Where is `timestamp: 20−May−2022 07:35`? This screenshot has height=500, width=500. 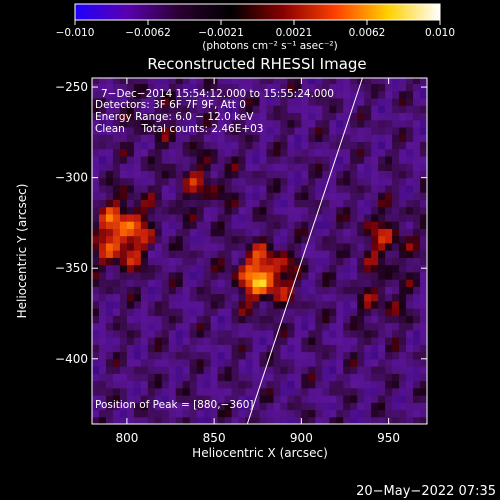 timestamp: 20−May−2022 07:35 is located at coordinates (426, 491).